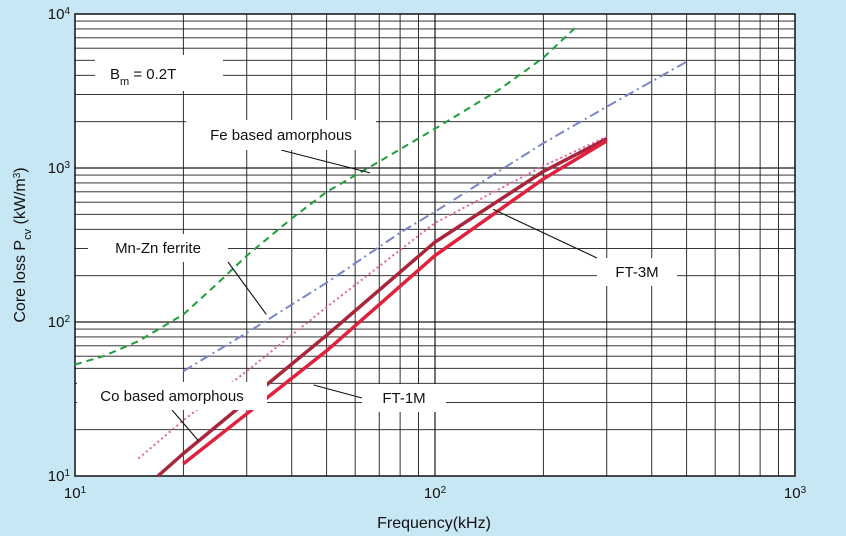 The width and height of the screenshot is (846, 536). Describe the element at coordinates (435, 494) in the screenshot. I see `x-tick-label: 10²` at that location.